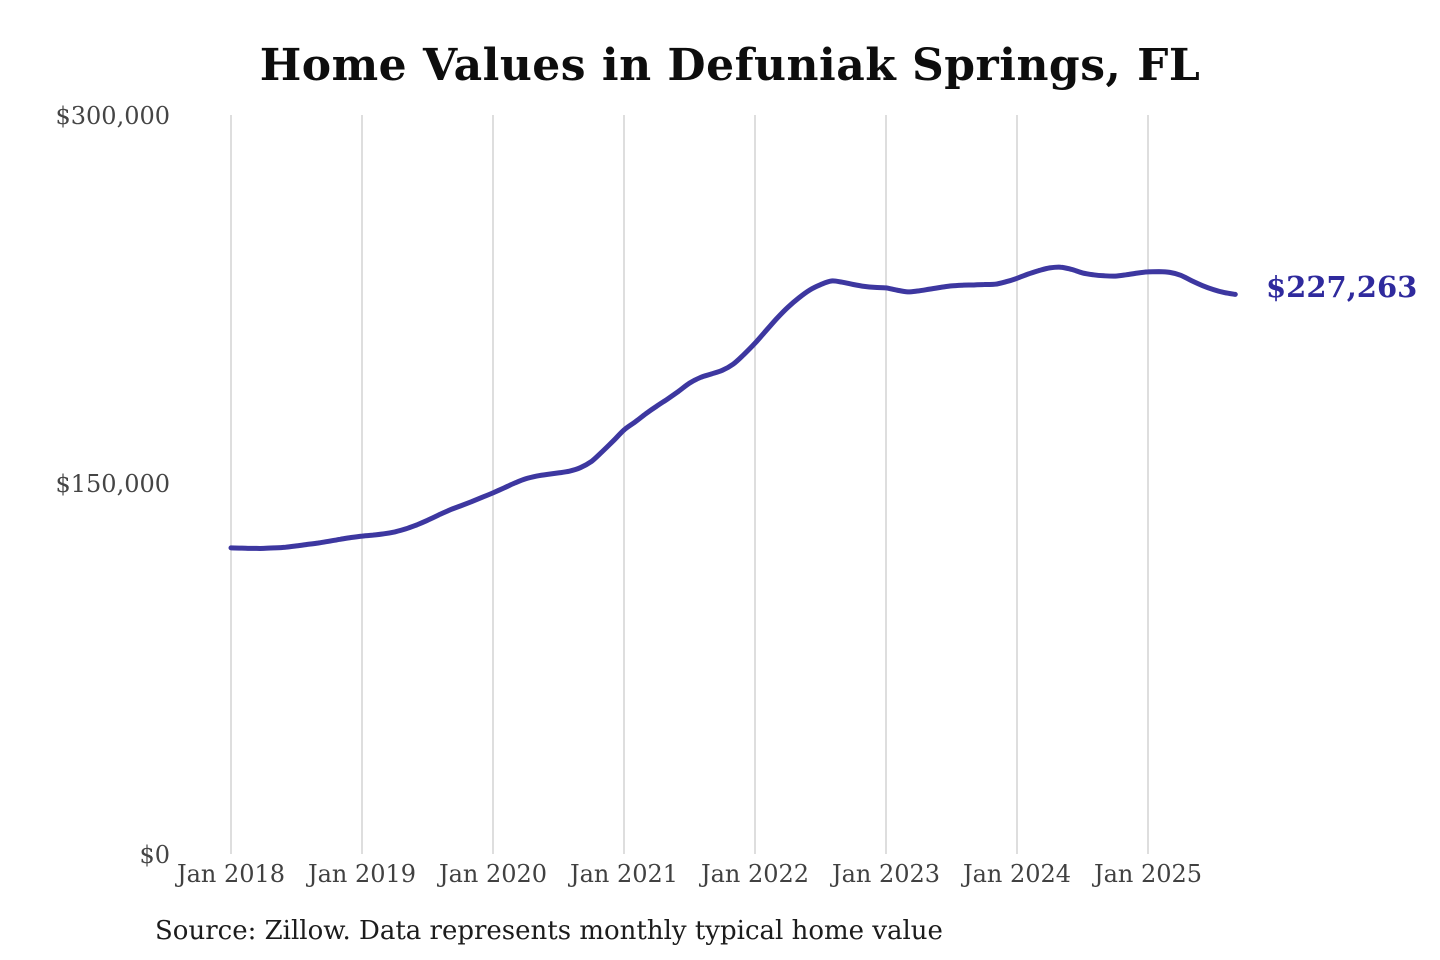 Image resolution: width=1440 pixels, height=960 pixels. I want to click on x-axis-tick: Jan 2018, so click(231, 874).